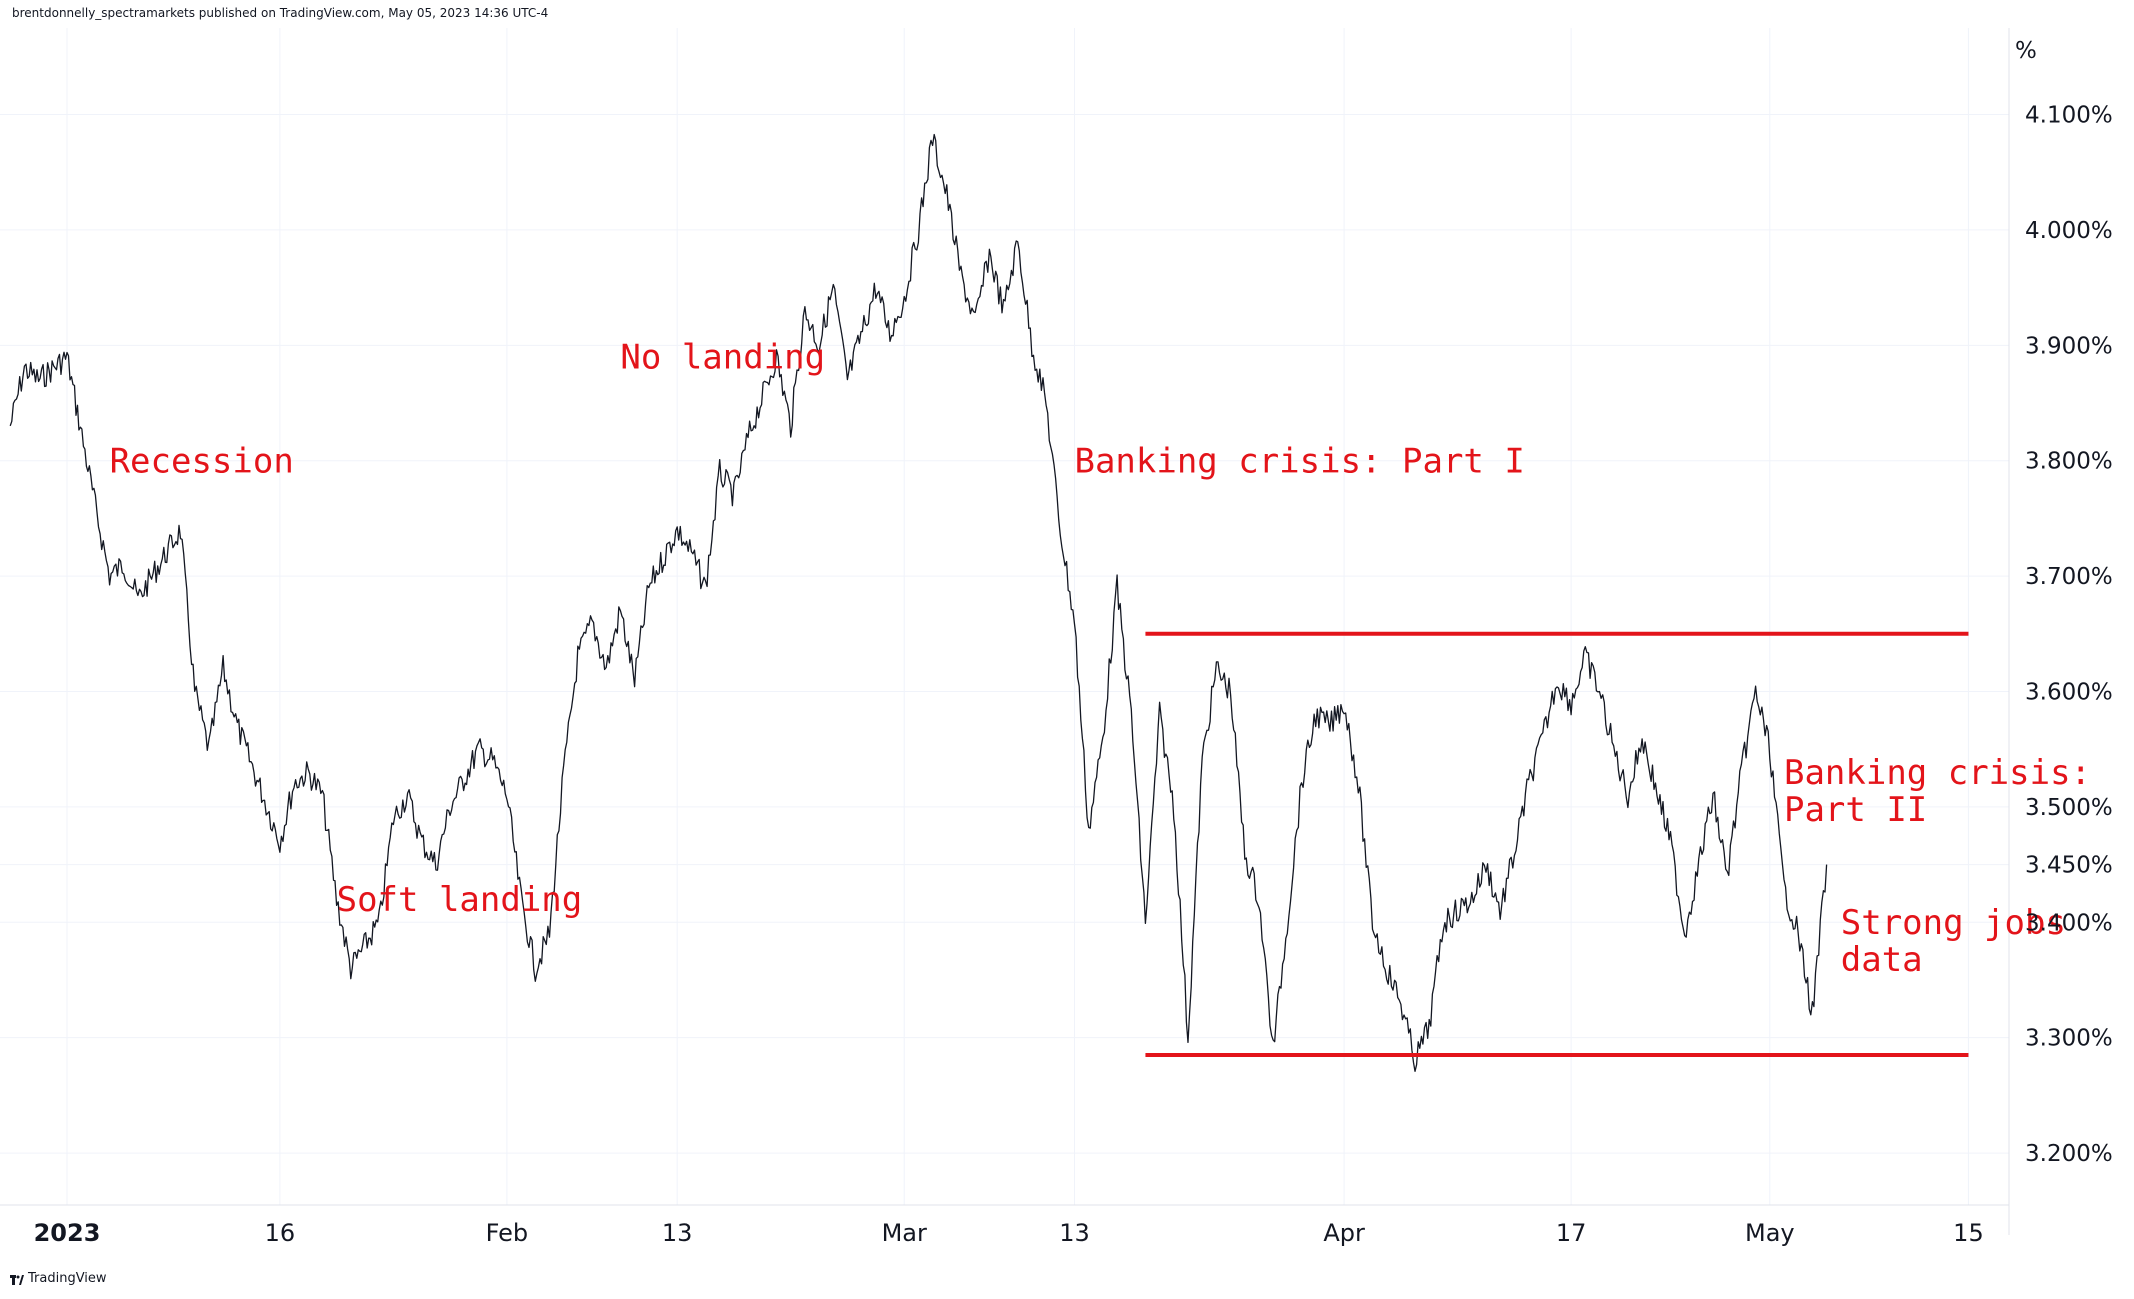 This screenshot has width=2134, height=1299. Describe the element at coordinates (2026, 51) in the screenshot. I see `y-axis-unit-label: %` at that location.